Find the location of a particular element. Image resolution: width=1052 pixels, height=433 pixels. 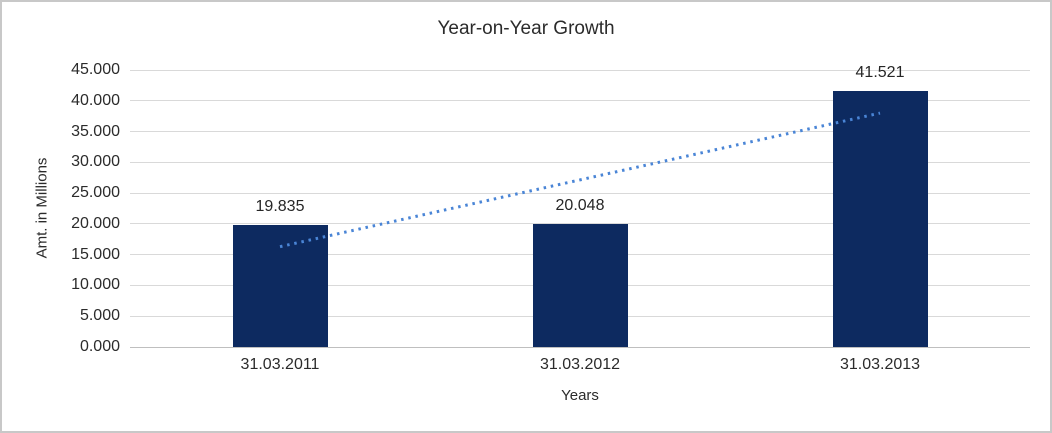

bar-value-label: 41.521 is located at coordinates (880, 73).